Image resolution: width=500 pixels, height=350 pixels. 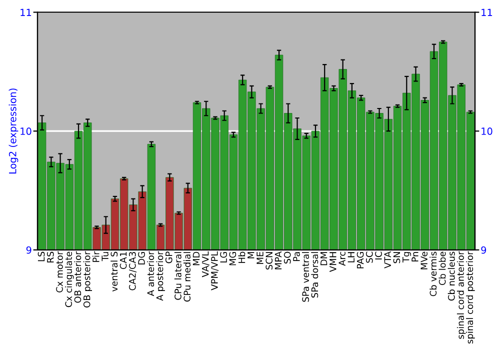 I want to click on x-tick-label: VTA, so click(x=387, y=259).